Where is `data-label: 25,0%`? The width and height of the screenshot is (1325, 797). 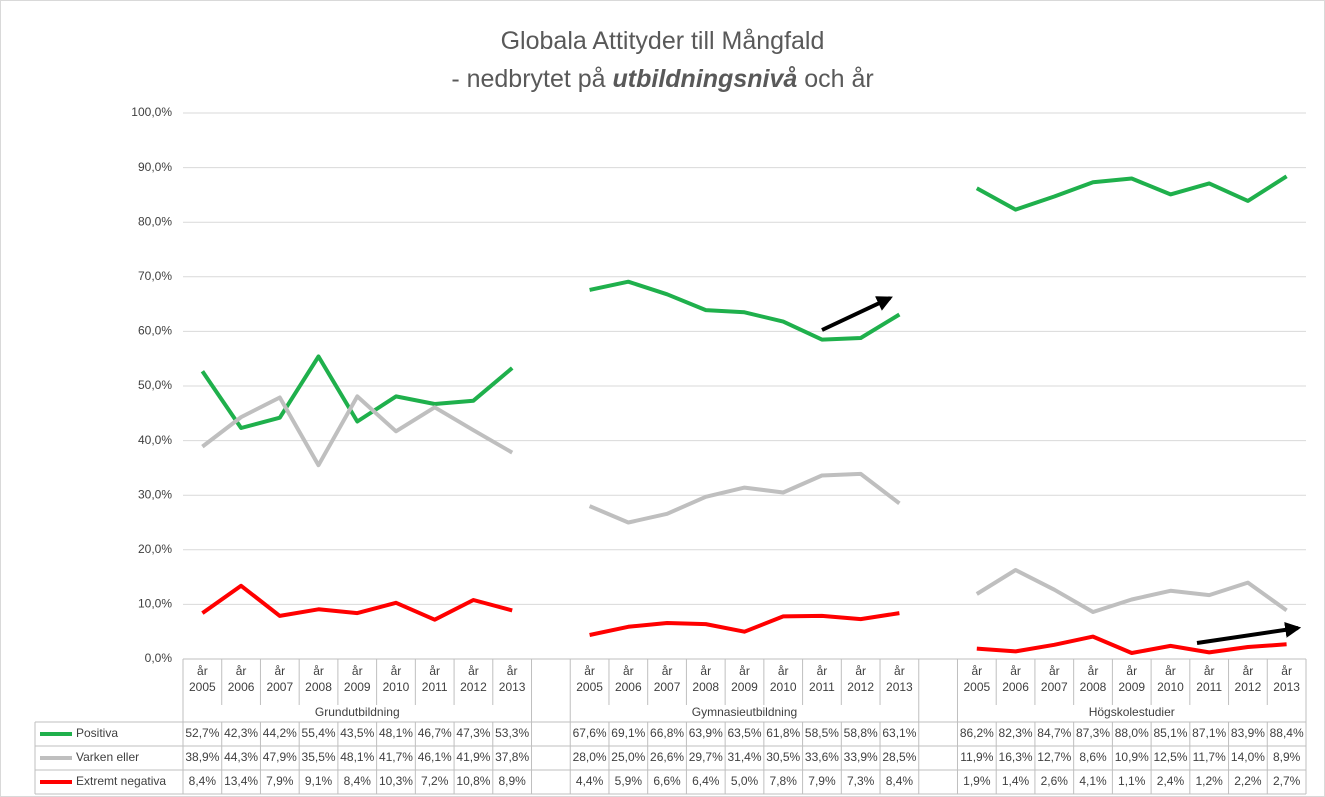
data-label: 25,0% is located at coordinates (628, 757).